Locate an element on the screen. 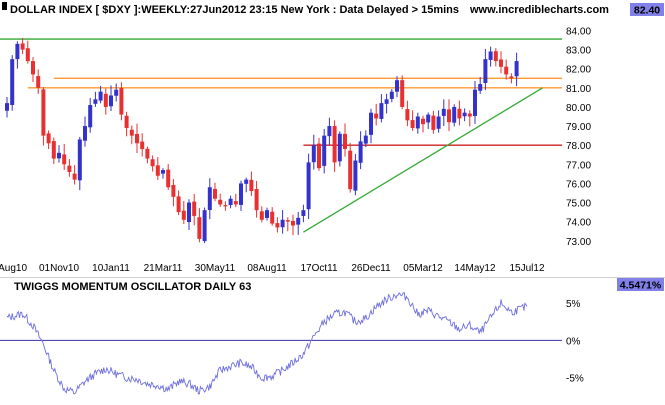  oscillator-y-axis: 5% 0% -5% is located at coordinates (575, 341).